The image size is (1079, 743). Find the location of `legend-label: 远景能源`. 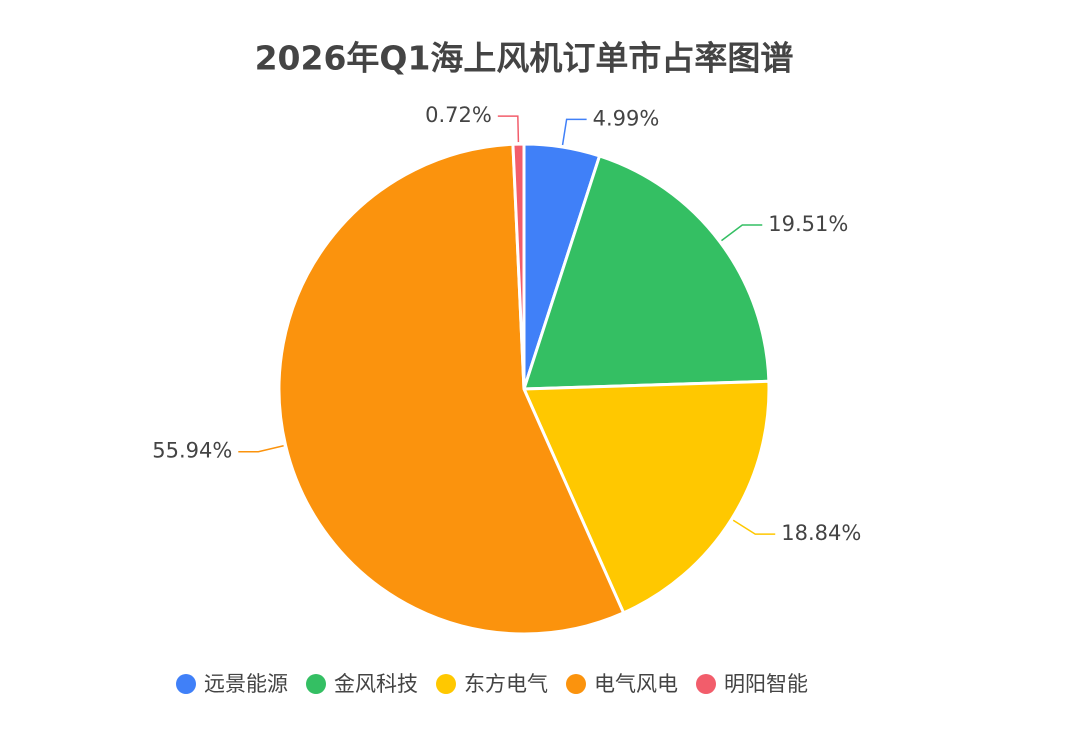

legend-label: 远景能源 is located at coordinates (246, 684).